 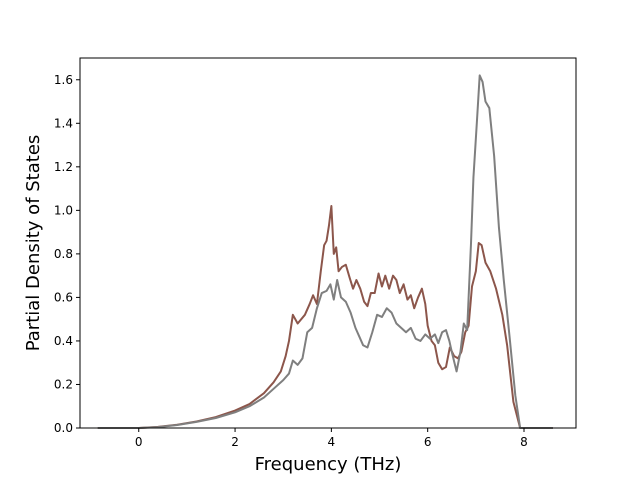 I want to click on y-tick-label: 0.0, so click(x=63, y=428).